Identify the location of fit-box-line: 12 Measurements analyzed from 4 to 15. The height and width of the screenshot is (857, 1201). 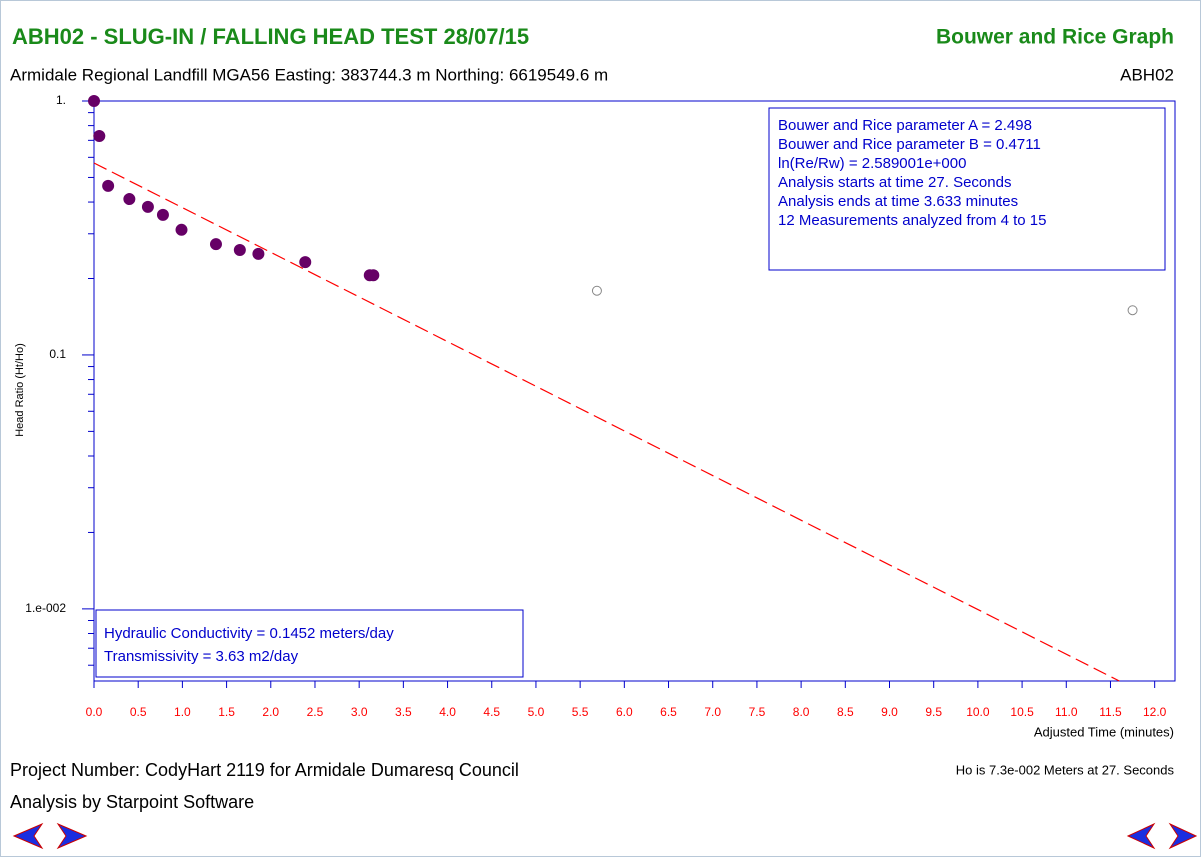
(912, 220).